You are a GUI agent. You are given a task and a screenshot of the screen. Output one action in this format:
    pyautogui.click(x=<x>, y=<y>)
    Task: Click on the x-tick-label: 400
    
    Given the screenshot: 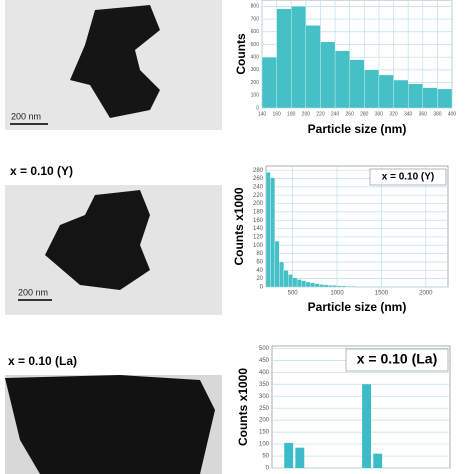 What is the action you would take?
    pyautogui.click(x=452, y=114)
    